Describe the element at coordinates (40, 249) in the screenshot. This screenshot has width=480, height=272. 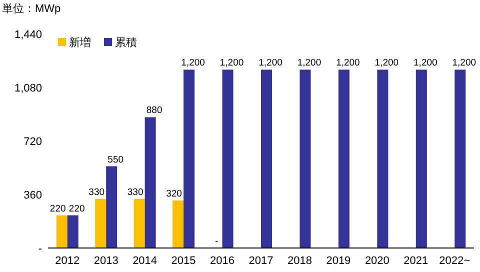
I see `y-tick-label: -` at that location.